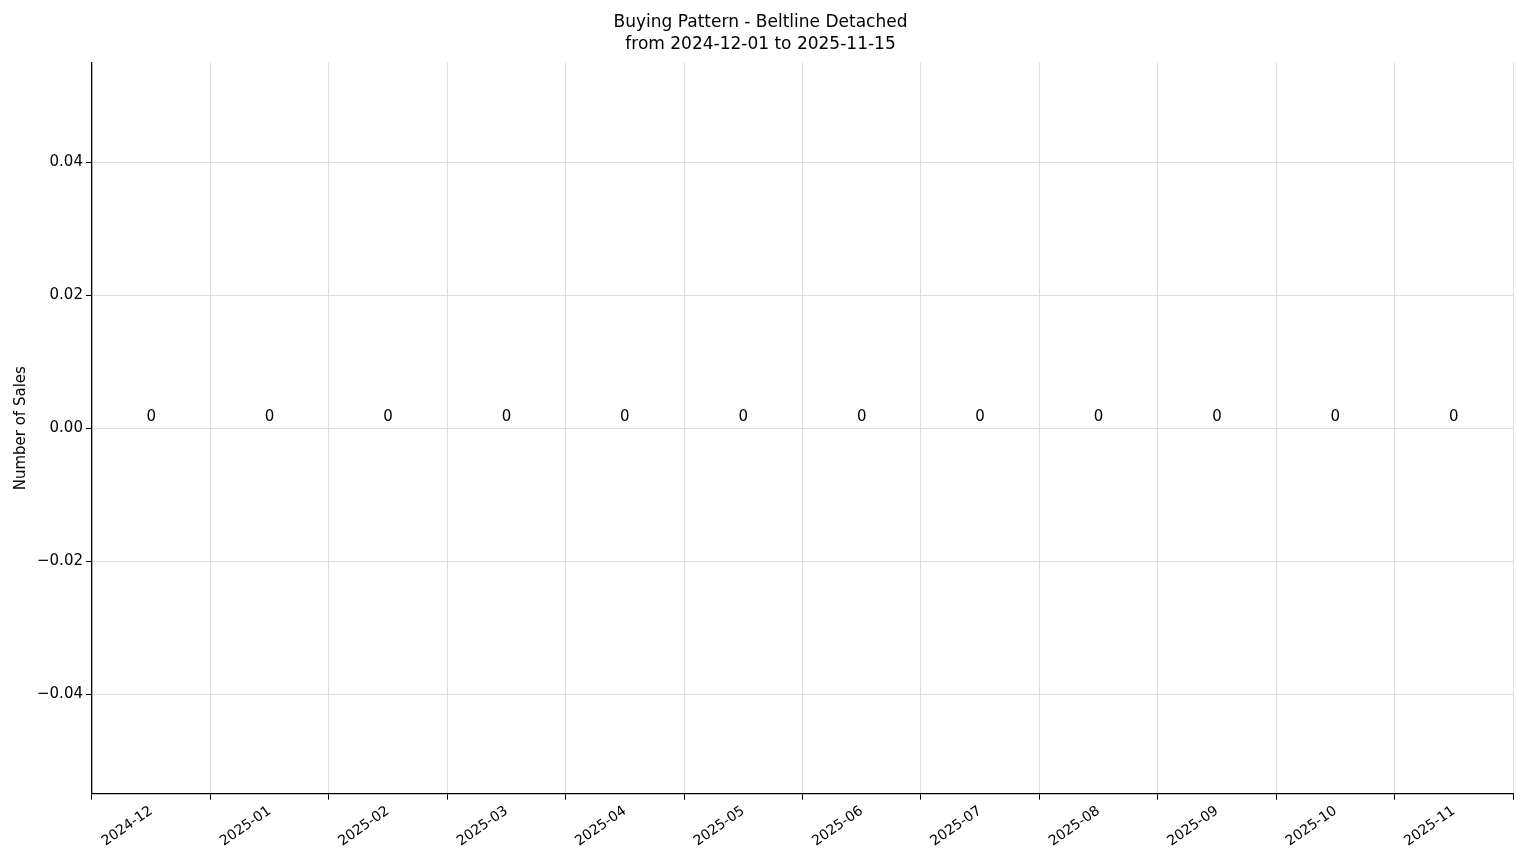 Image resolution: width=1531 pixels, height=863 pixels. Describe the element at coordinates (60, 560) in the screenshot. I see `y-tick-label: −0.02` at that location.